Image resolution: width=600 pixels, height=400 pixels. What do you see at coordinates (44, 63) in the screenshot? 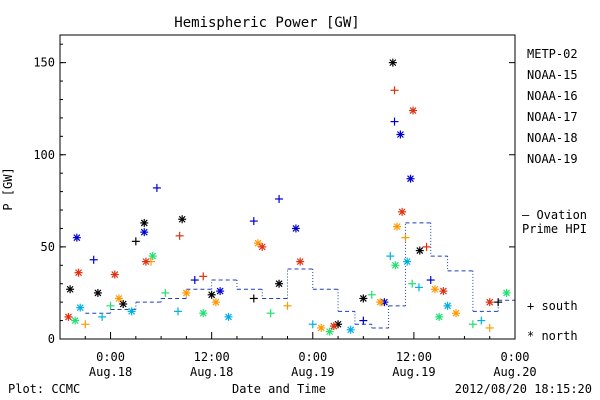
I see `y-tick-label: 150` at bounding box center [44, 63].